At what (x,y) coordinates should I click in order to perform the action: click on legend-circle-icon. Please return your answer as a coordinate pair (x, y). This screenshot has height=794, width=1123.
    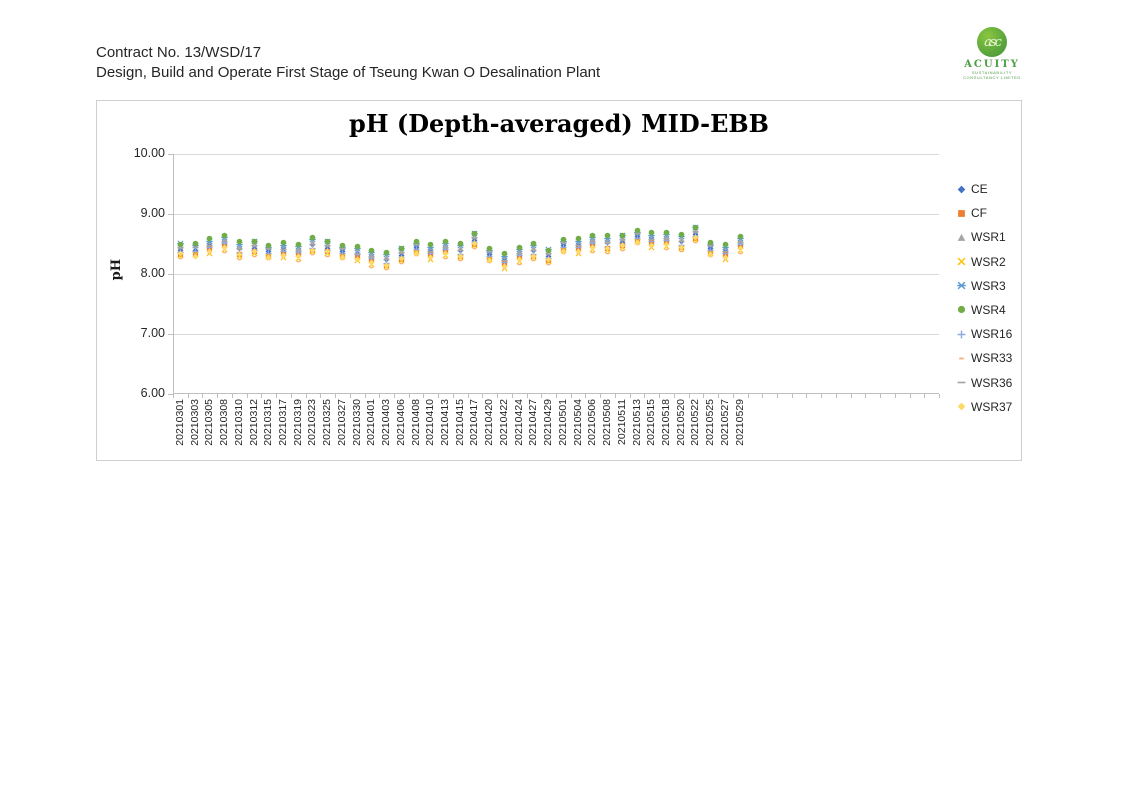
    Looking at the image, I should click on (961, 309).